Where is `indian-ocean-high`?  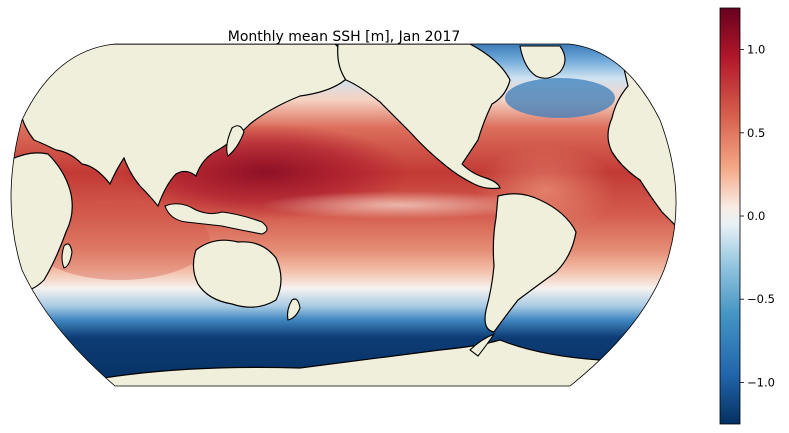
indian-ocean-high is located at coordinates (120, 240).